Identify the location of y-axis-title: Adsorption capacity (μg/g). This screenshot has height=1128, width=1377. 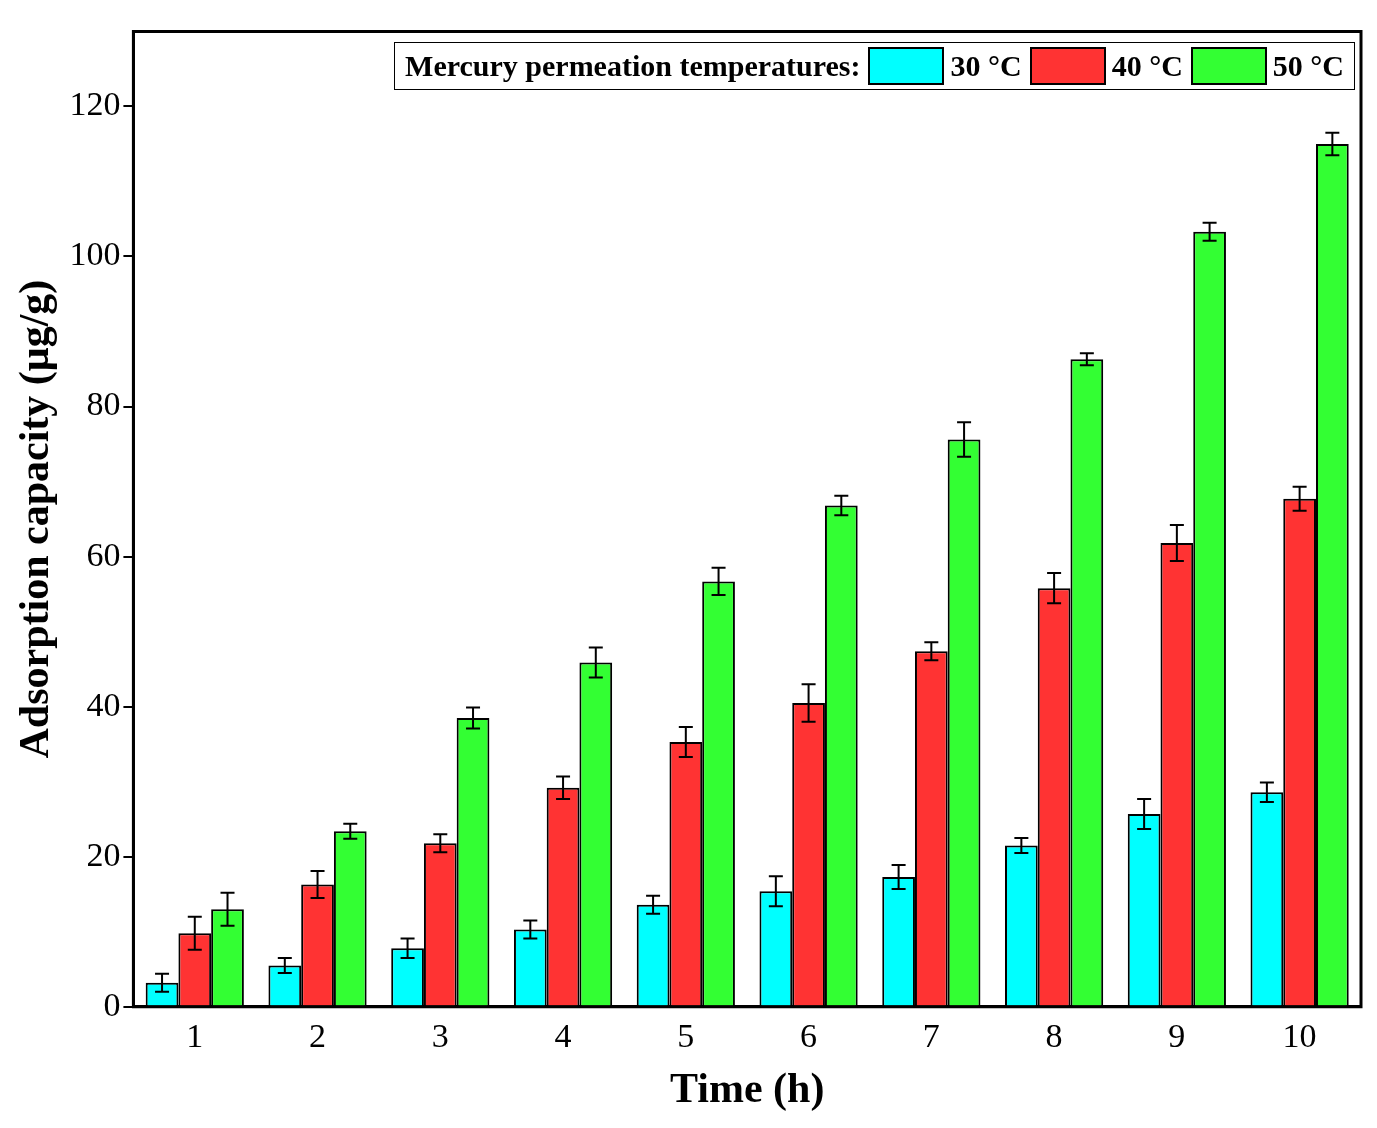
(35, 519).